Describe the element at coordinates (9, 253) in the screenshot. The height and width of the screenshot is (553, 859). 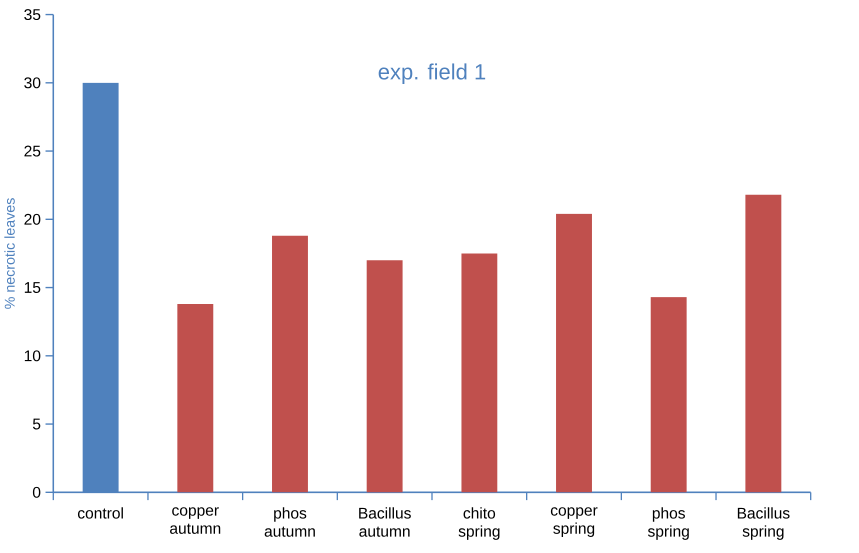
I see `y-axis-title: % necrotic leaves` at that location.